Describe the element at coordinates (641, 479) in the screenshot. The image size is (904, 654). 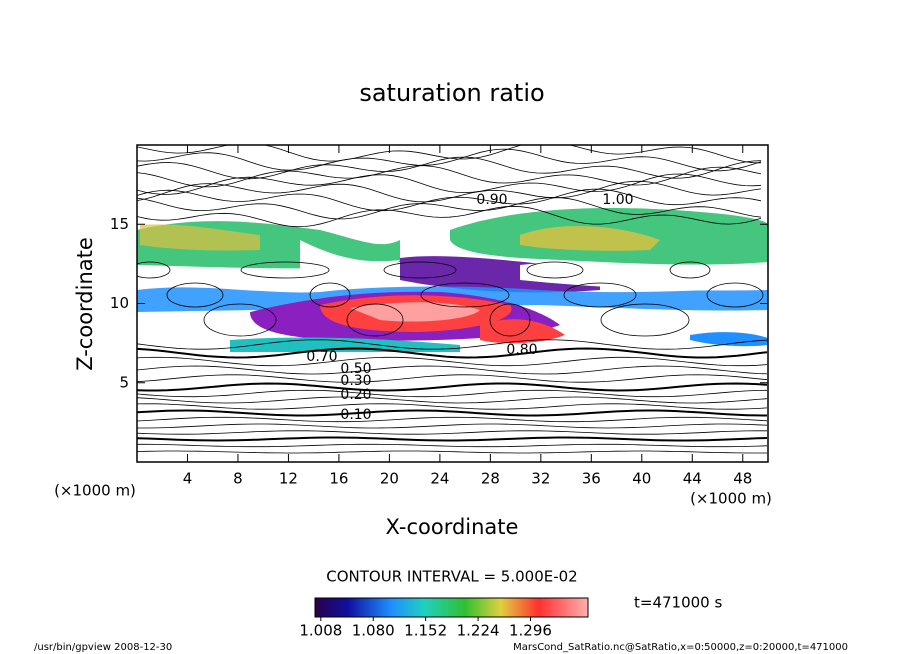
I see `x-tick-label: 40` at that location.